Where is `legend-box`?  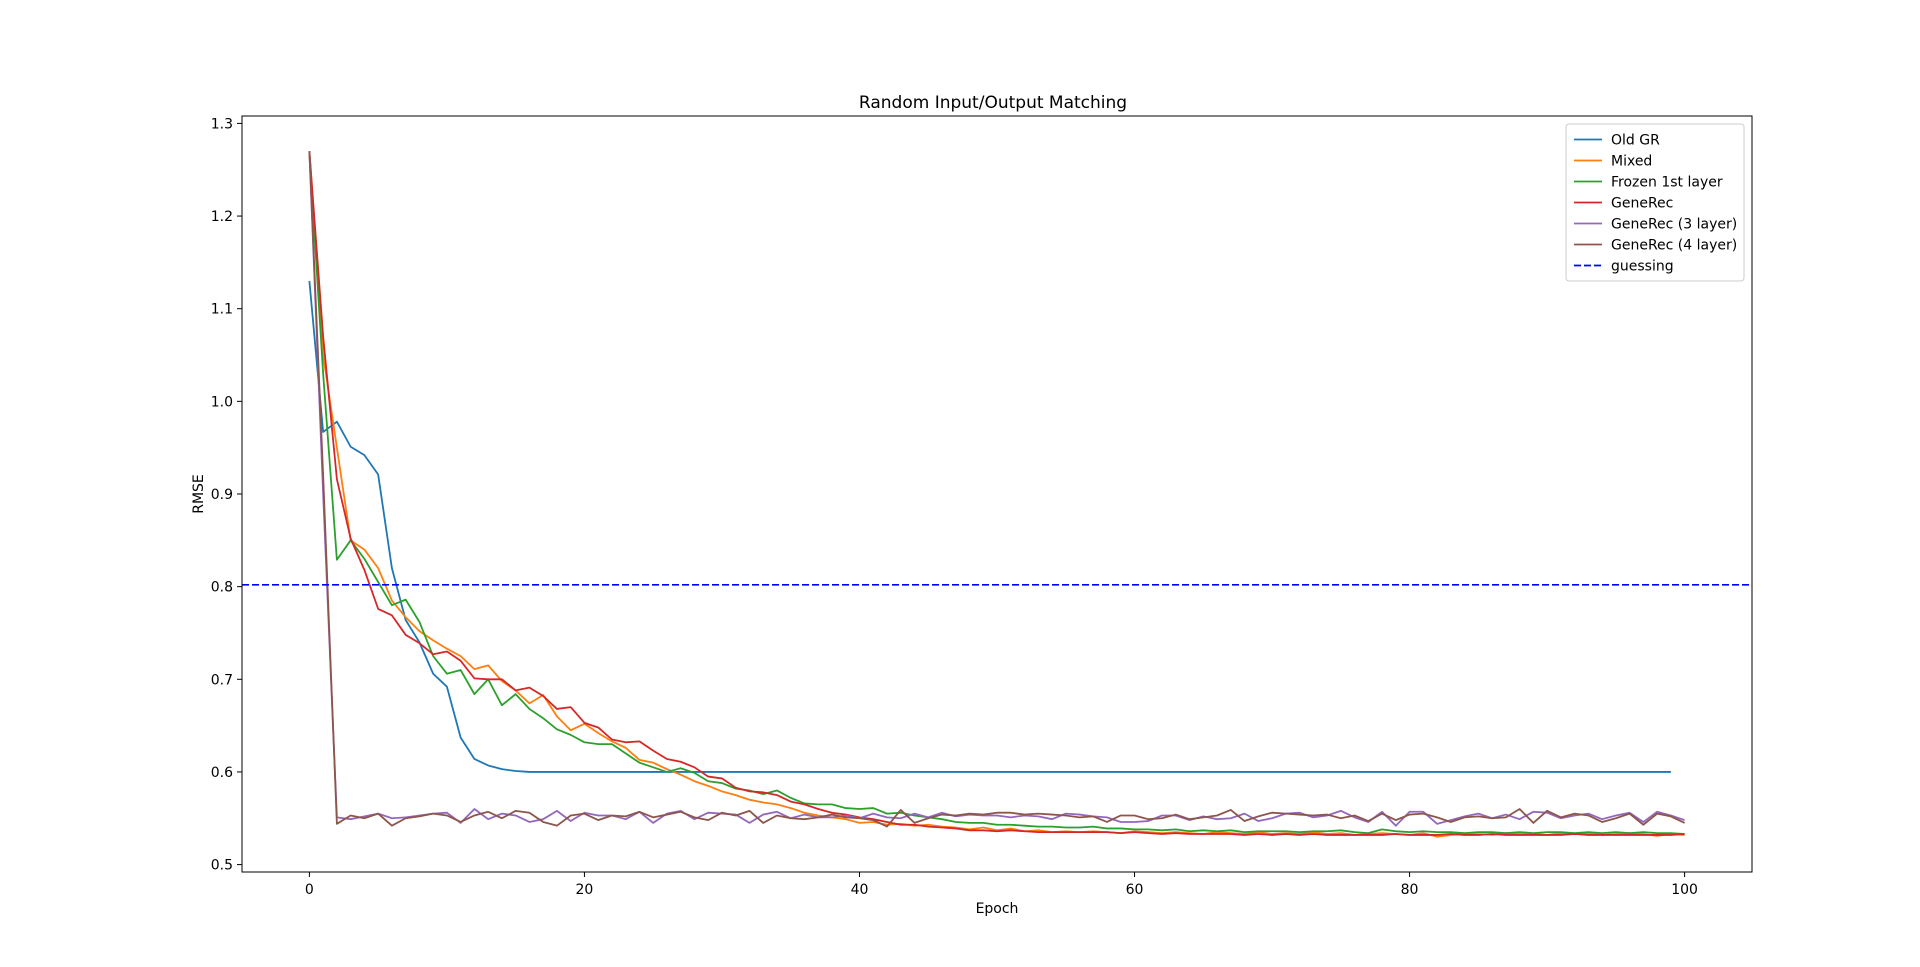 legend-box is located at coordinates (1655, 202).